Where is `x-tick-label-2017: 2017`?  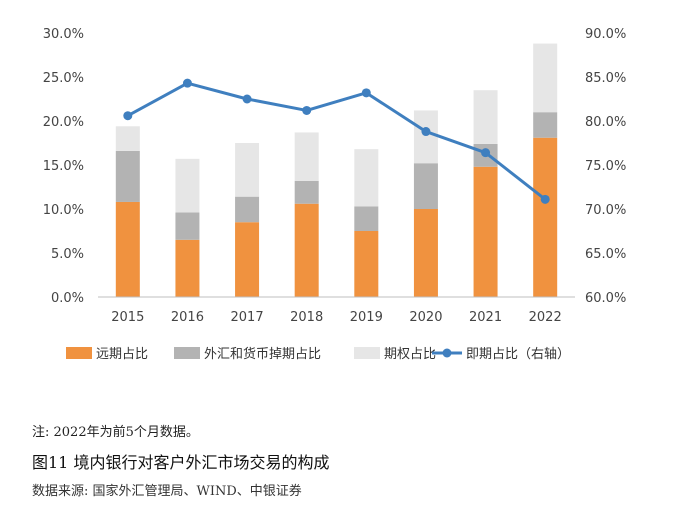
x-tick-label-2017: 2017 is located at coordinates (247, 317).